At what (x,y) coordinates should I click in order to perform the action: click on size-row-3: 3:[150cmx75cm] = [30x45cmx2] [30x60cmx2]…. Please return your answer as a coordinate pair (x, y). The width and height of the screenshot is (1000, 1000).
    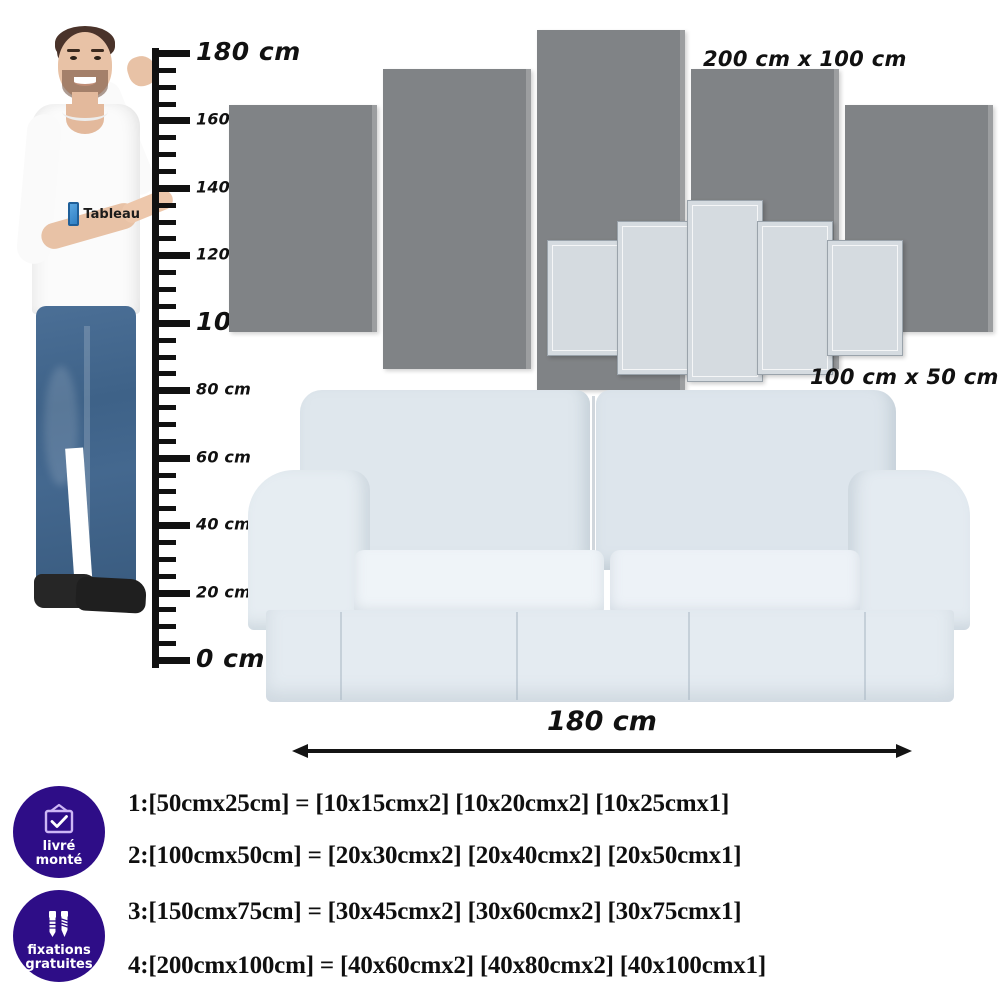
    Looking at the image, I should click on (435, 911).